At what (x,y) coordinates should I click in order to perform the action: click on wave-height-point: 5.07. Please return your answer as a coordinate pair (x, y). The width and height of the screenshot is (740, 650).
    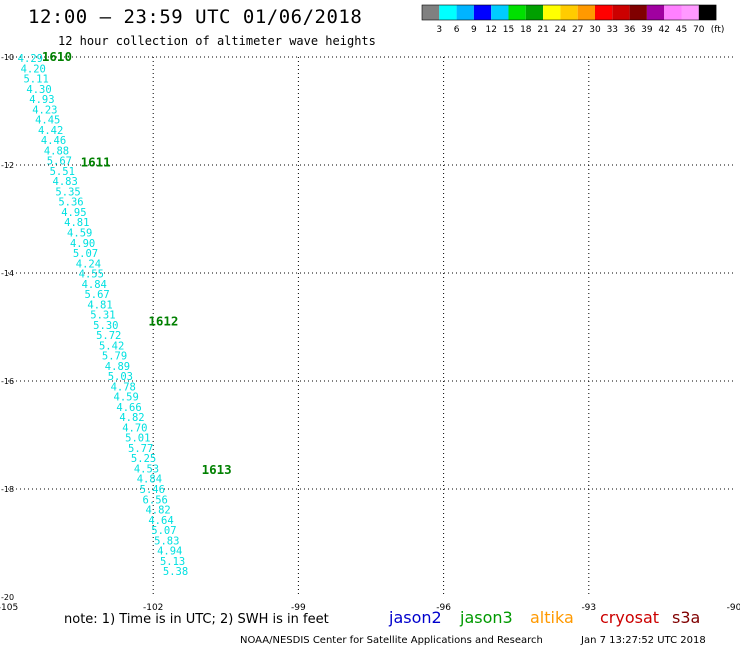
    Looking at the image, I should click on (163, 531).